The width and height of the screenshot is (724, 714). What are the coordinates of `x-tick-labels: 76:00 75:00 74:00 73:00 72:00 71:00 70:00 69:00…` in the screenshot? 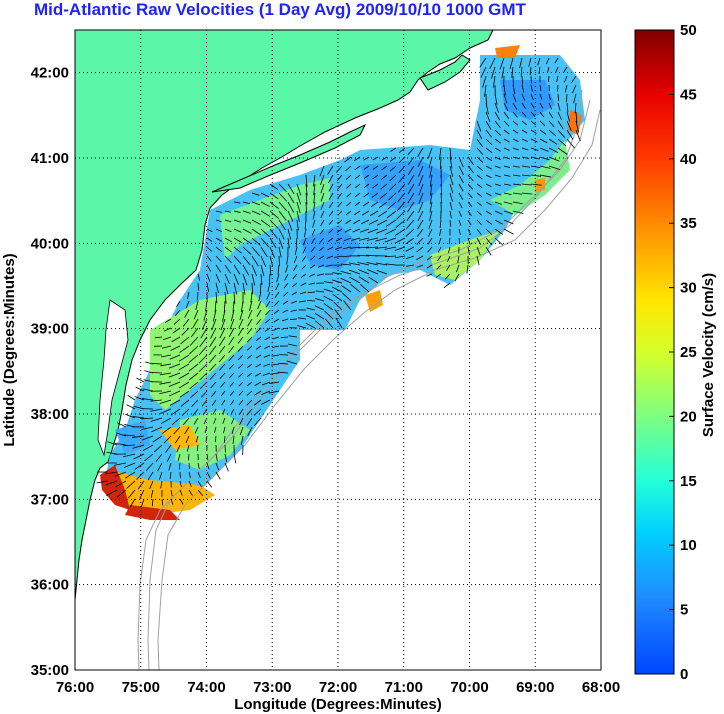 It's located at (338, 687).